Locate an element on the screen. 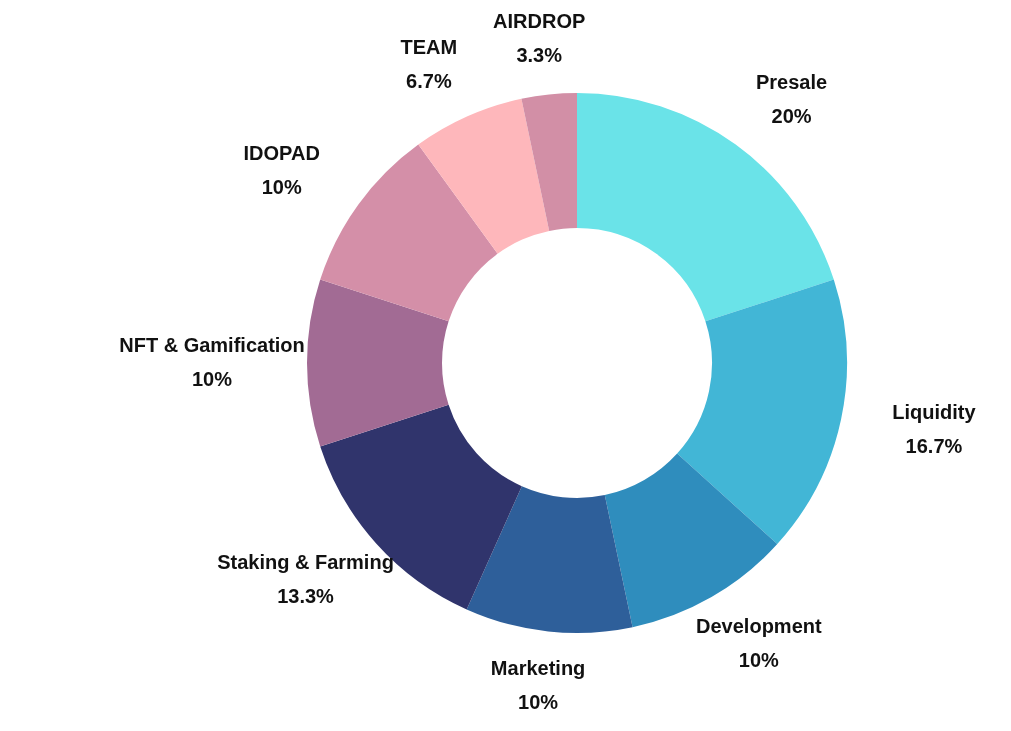 The width and height of the screenshot is (1011, 731). slice-label: Liquidity is located at coordinates (934, 412).